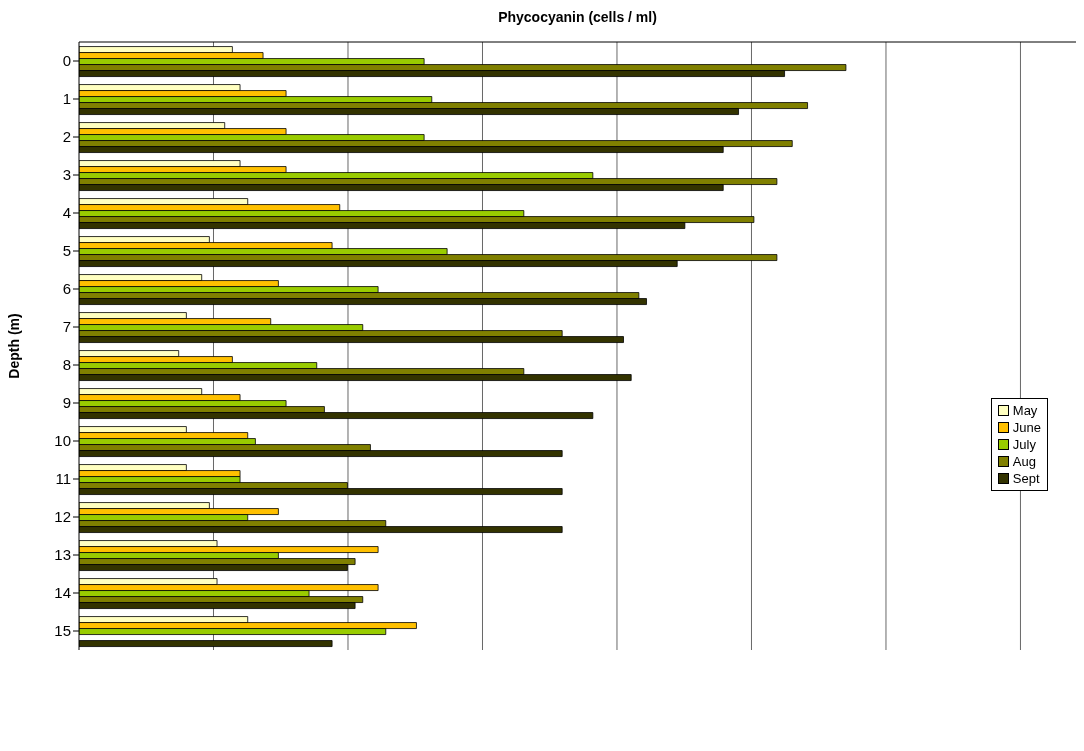 The height and width of the screenshot is (751, 1084). I want to click on y-tick-label: 10, so click(62, 441).